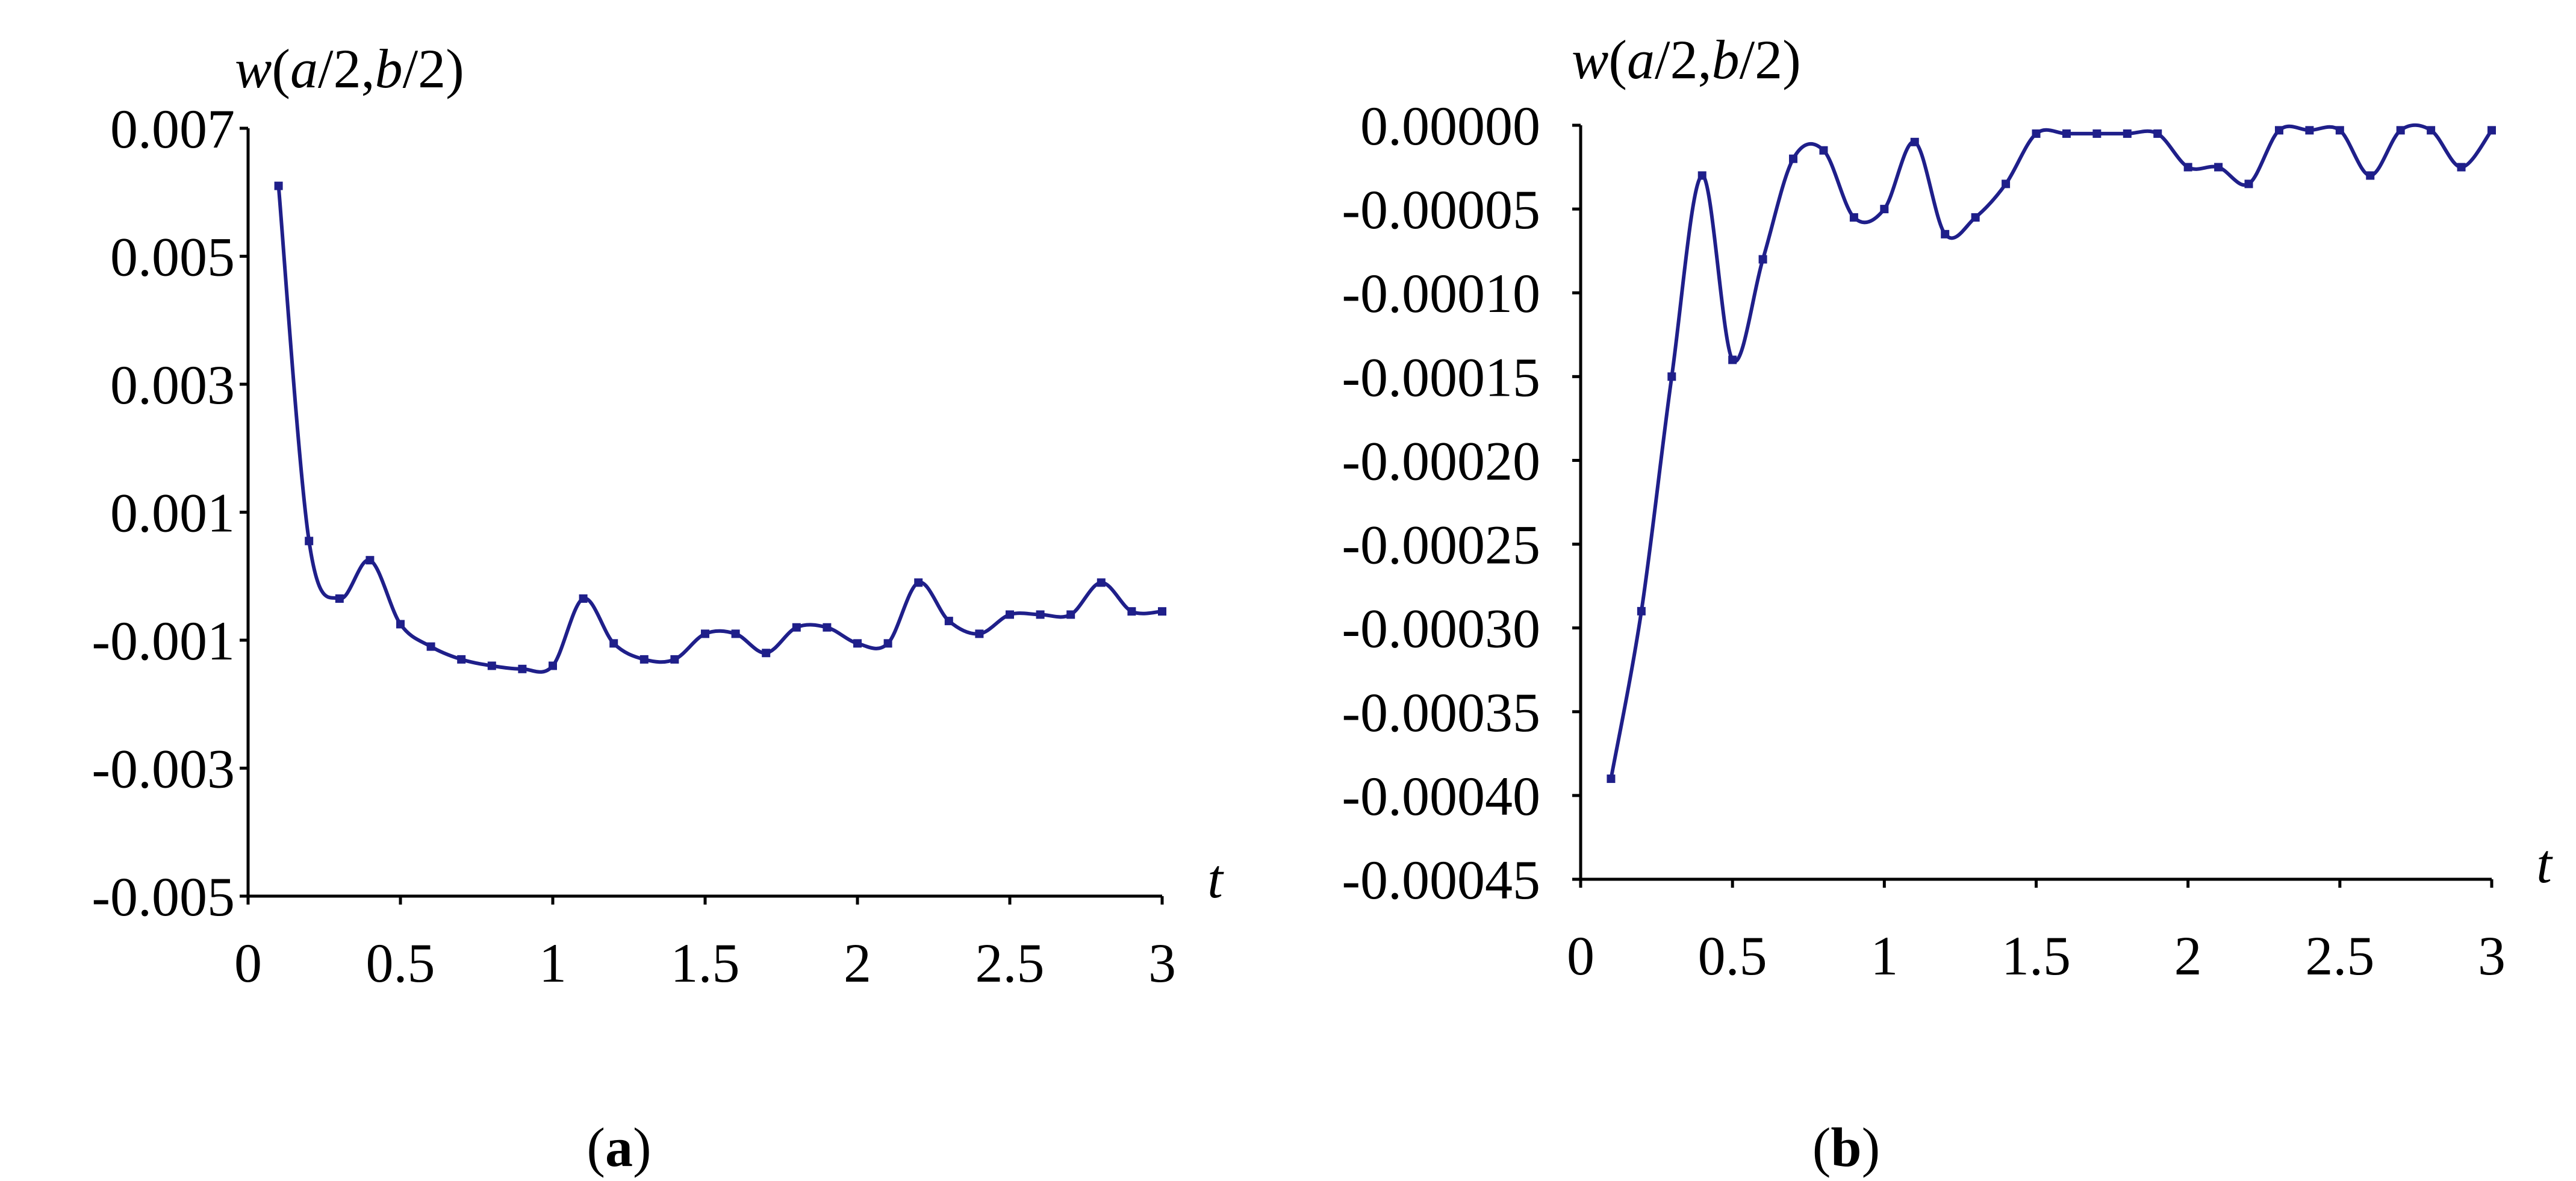 This screenshot has width=2576, height=1181. Describe the element at coordinates (1441, 545) in the screenshot. I see `y-tick-label: -0.00025` at that location.